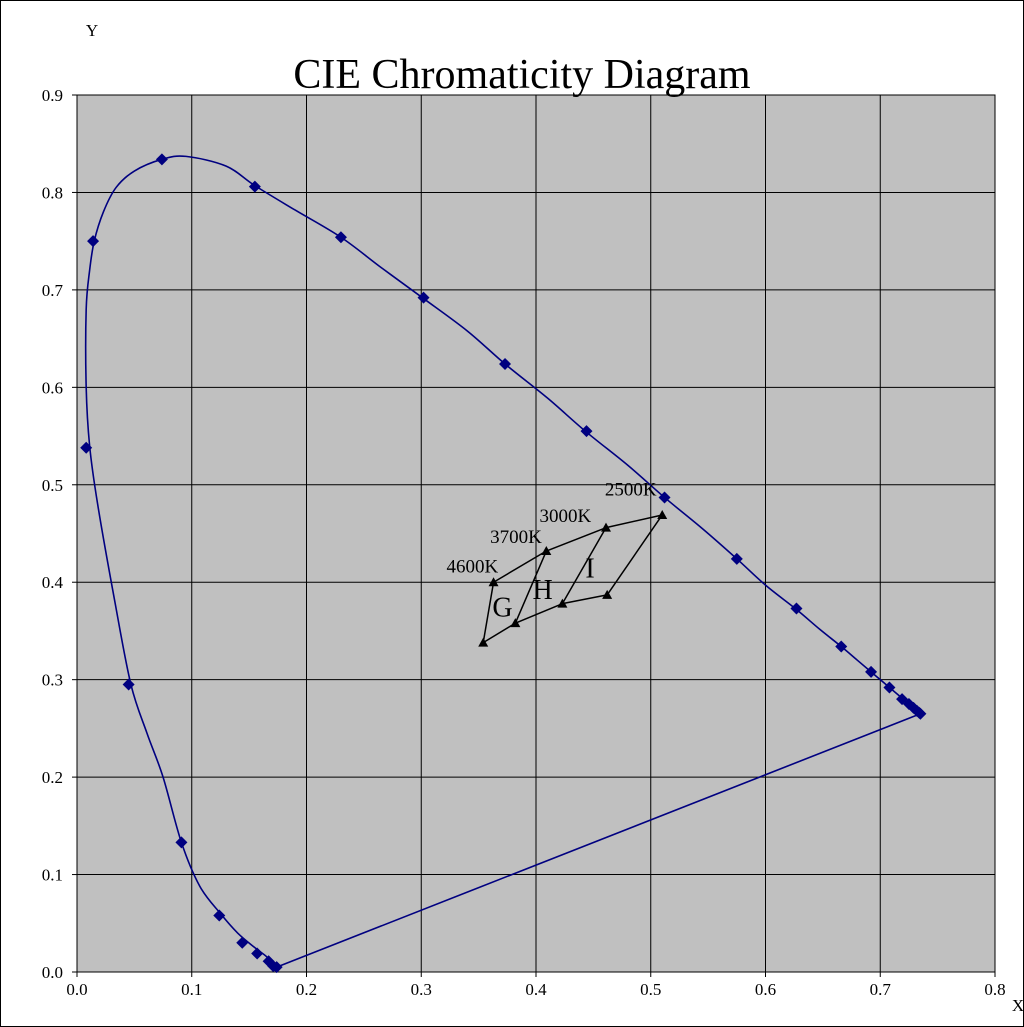  What do you see at coordinates (421, 989) in the screenshot?
I see `x-tick-label: 0.3` at bounding box center [421, 989].